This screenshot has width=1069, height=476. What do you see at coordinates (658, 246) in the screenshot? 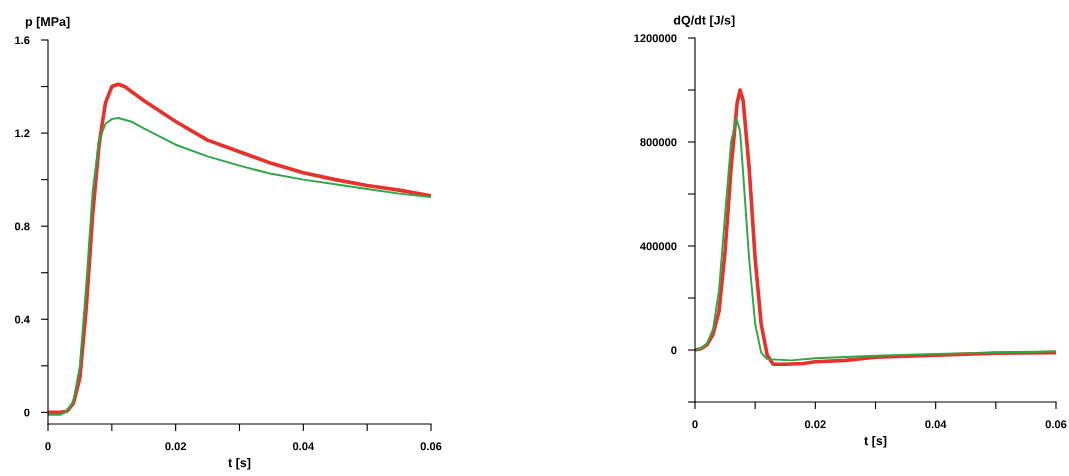
I see `y-tick-label: 400000` at bounding box center [658, 246].